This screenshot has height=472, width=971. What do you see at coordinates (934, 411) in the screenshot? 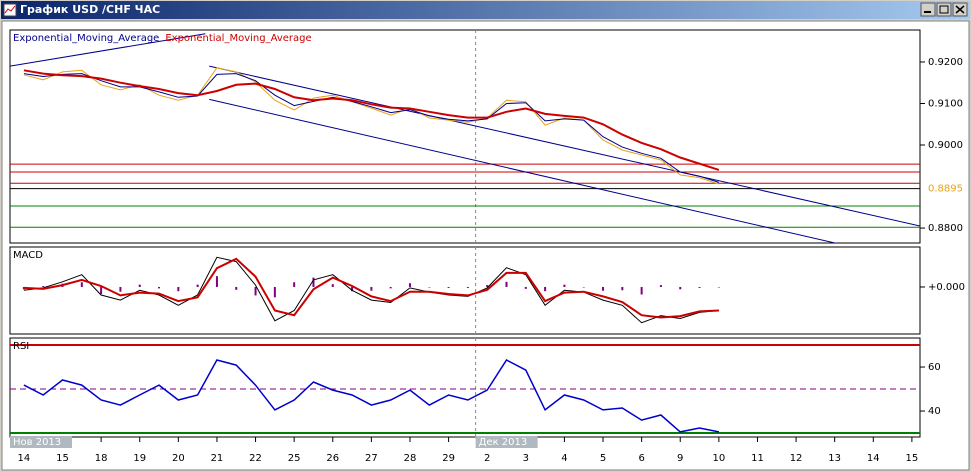
I see `y-tick-label: 40` at bounding box center [934, 411].